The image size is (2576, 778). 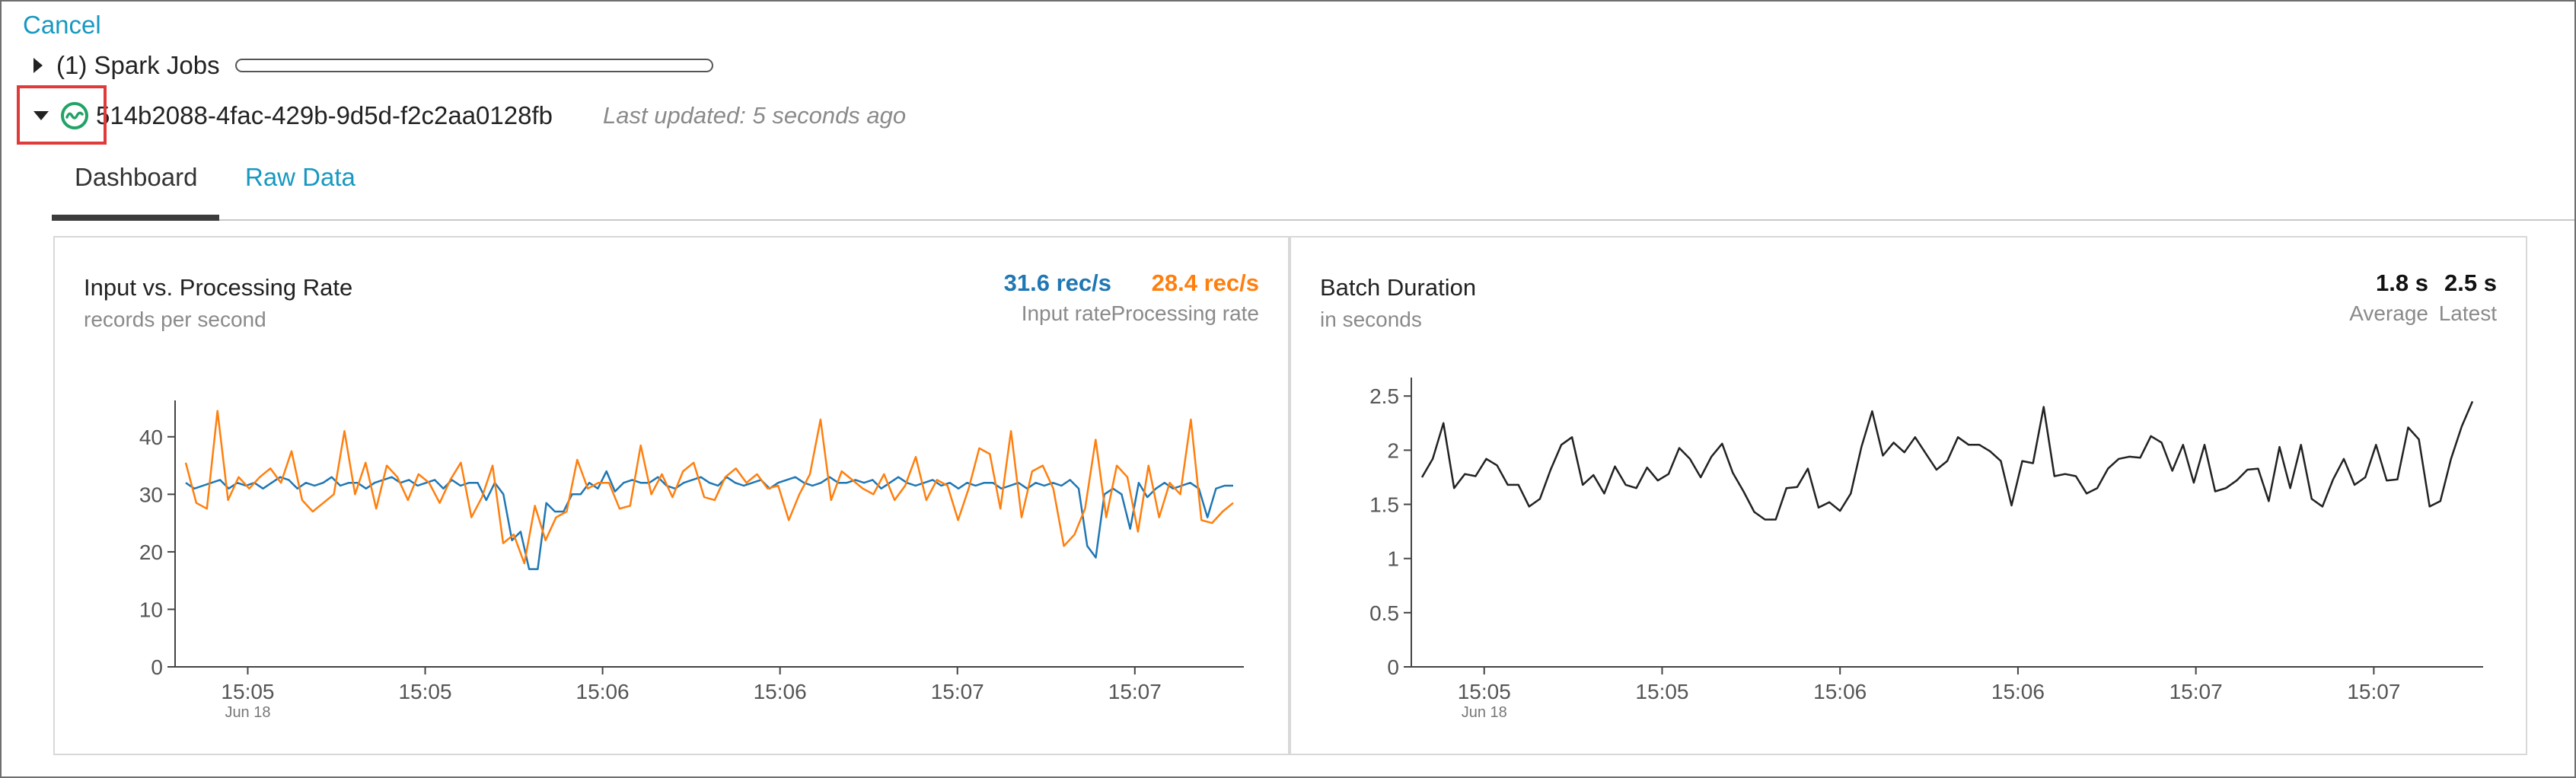 What do you see at coordinates (41, 115) in the screenshot?
I see `caret-down-icon` at bounding box center [41, 115].